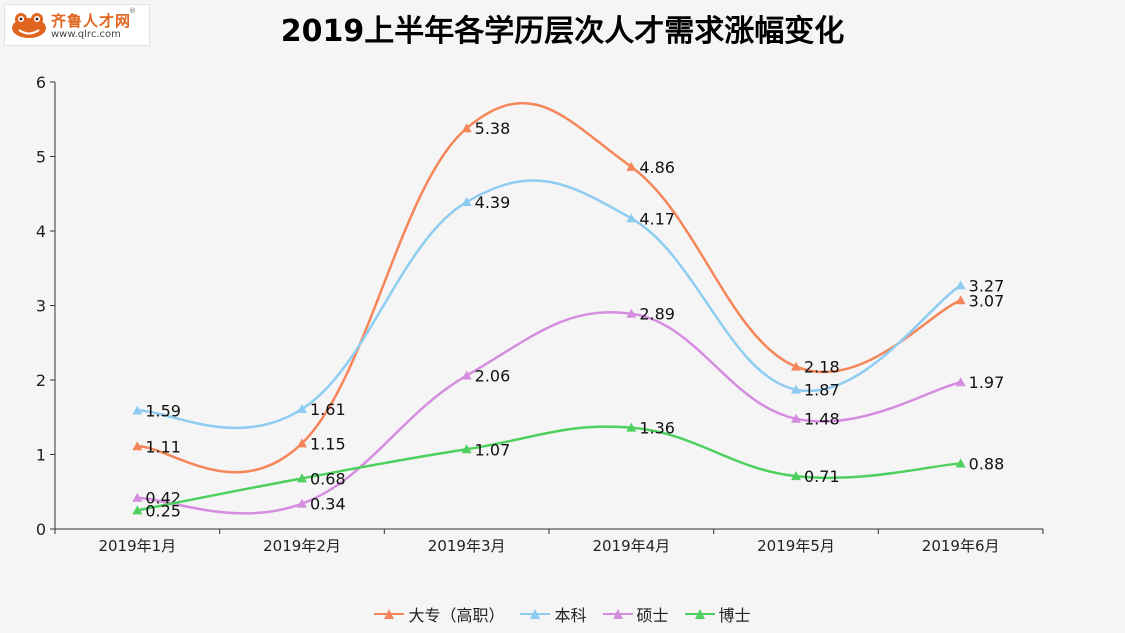 Image resolution: width=1125 pixels, height=633 pixels. I want to click on legend-item: 本科, so click(553, 614).